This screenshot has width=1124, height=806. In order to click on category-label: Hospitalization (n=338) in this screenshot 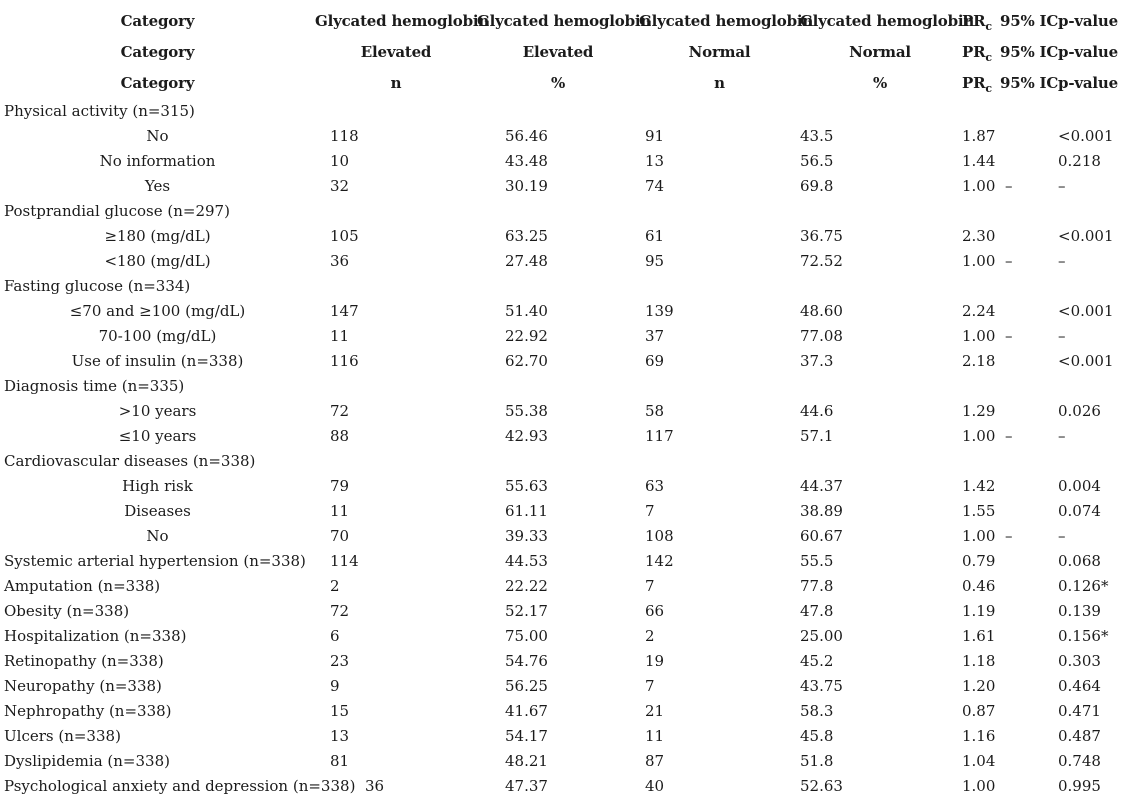, I will do `click(95, 635)`.